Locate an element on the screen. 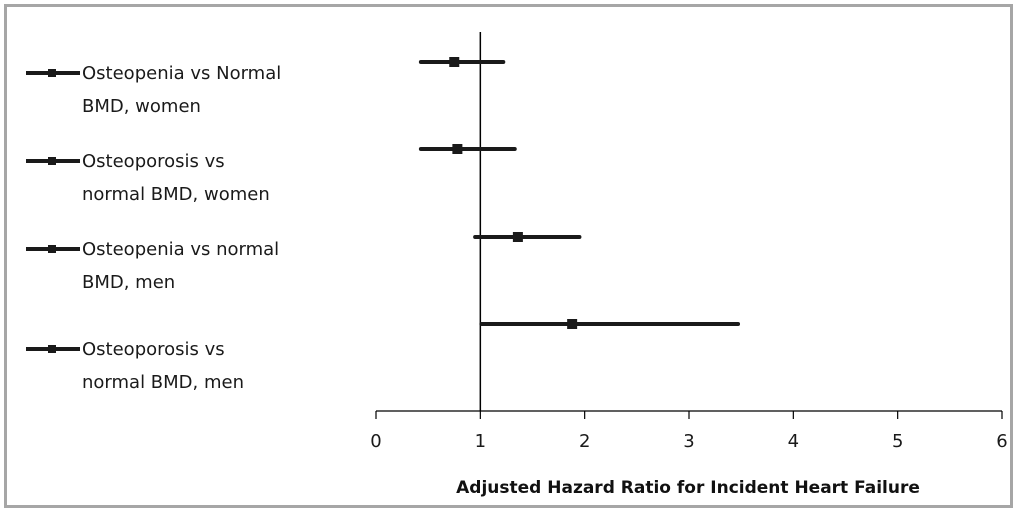 The width and height of the screenshot is (1017, 512). legend-entry-1: Osteopenia vs Normal BMD, women is located at coordinates (153, 90).